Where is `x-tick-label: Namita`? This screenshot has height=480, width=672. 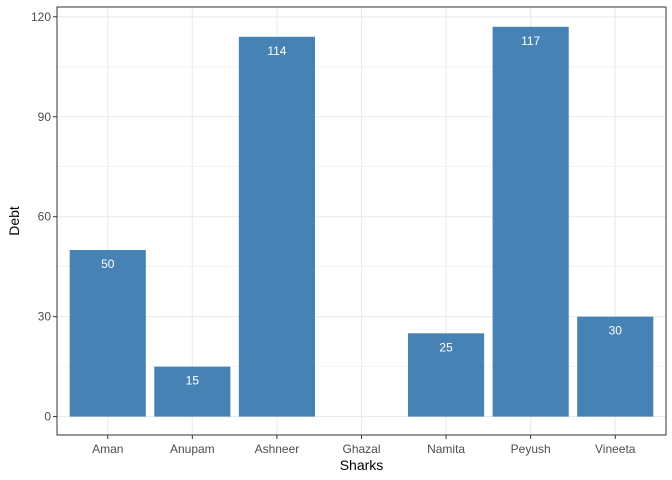
x-tick-label: Namita is located at coordinates (446, 449).